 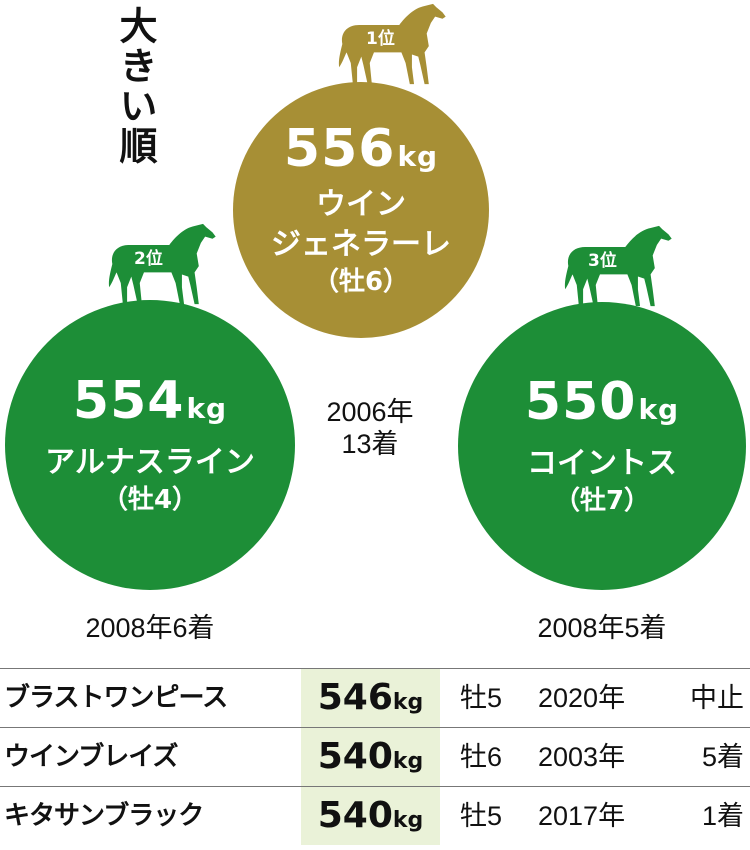 I want to click on page-title: 大きい順, so click(x=135, y=86).